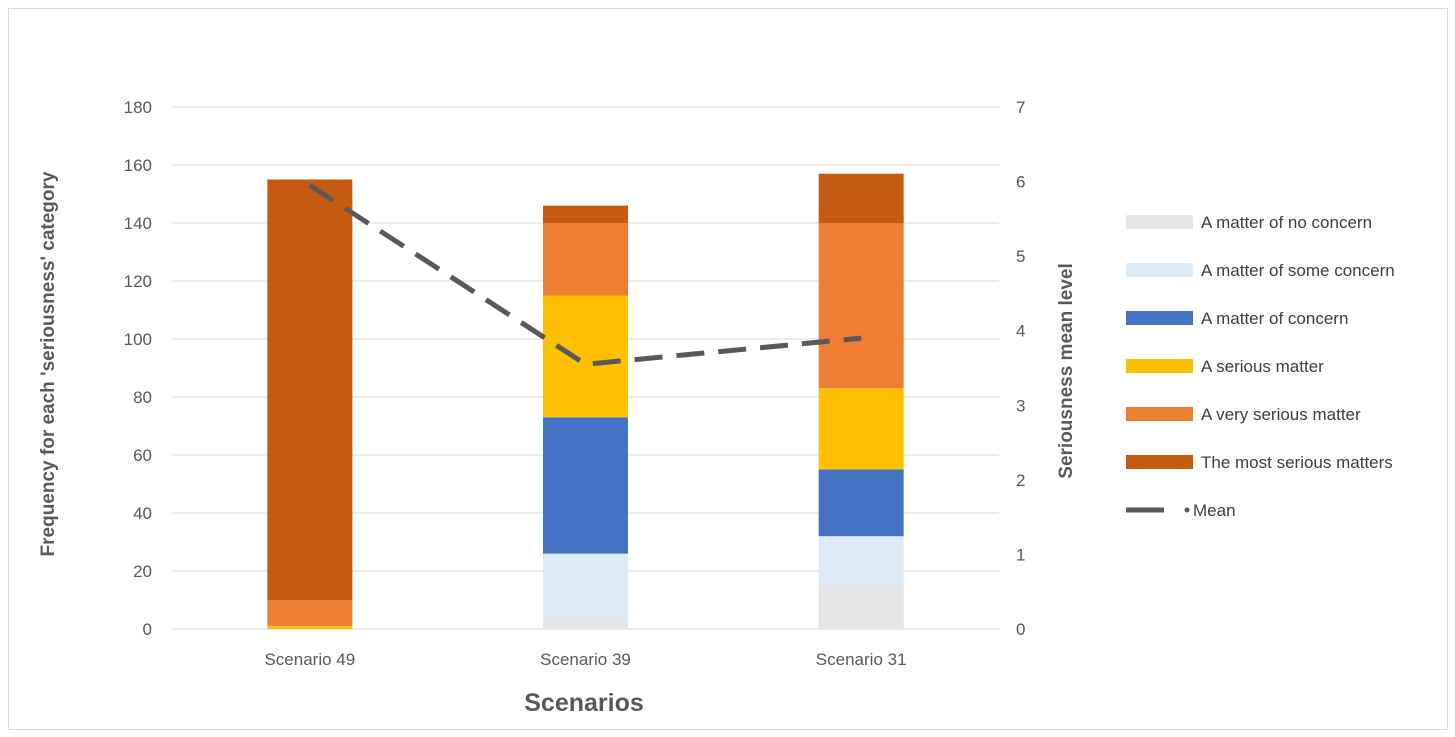 This screenshot has width=1455, height=737. What do you see at coordinates (1281, 414) in the screenshot?
I see `legend-label: A very serious matter` at bounding box center [1281, 414].